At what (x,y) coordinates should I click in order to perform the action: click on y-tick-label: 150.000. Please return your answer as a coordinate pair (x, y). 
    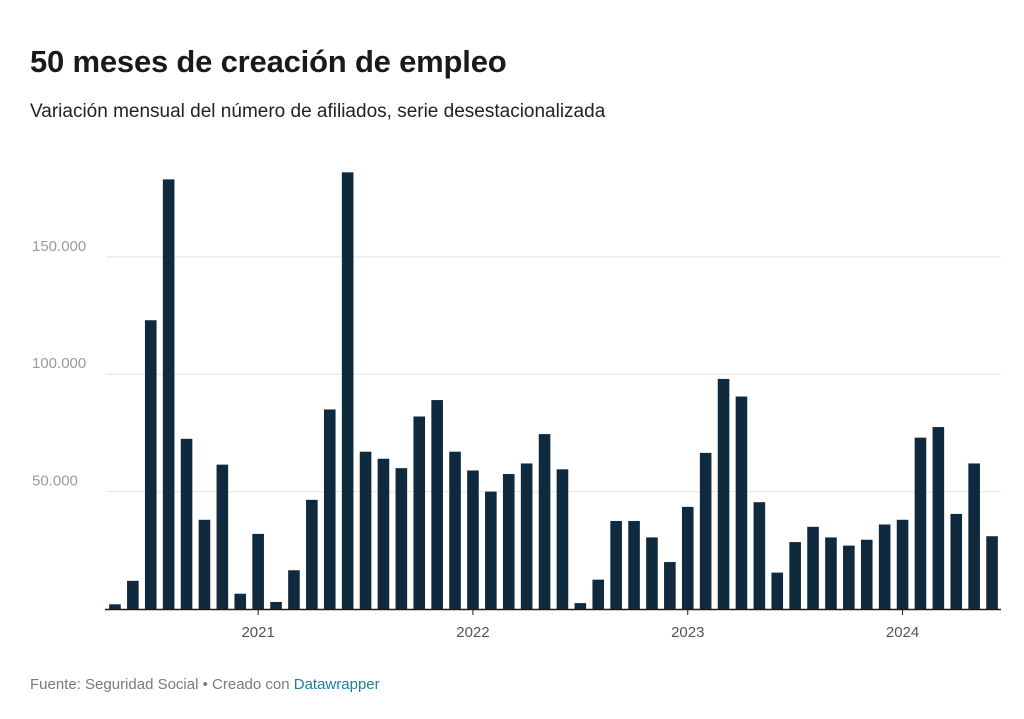
    Looking at the image, I should click on (59, 246).